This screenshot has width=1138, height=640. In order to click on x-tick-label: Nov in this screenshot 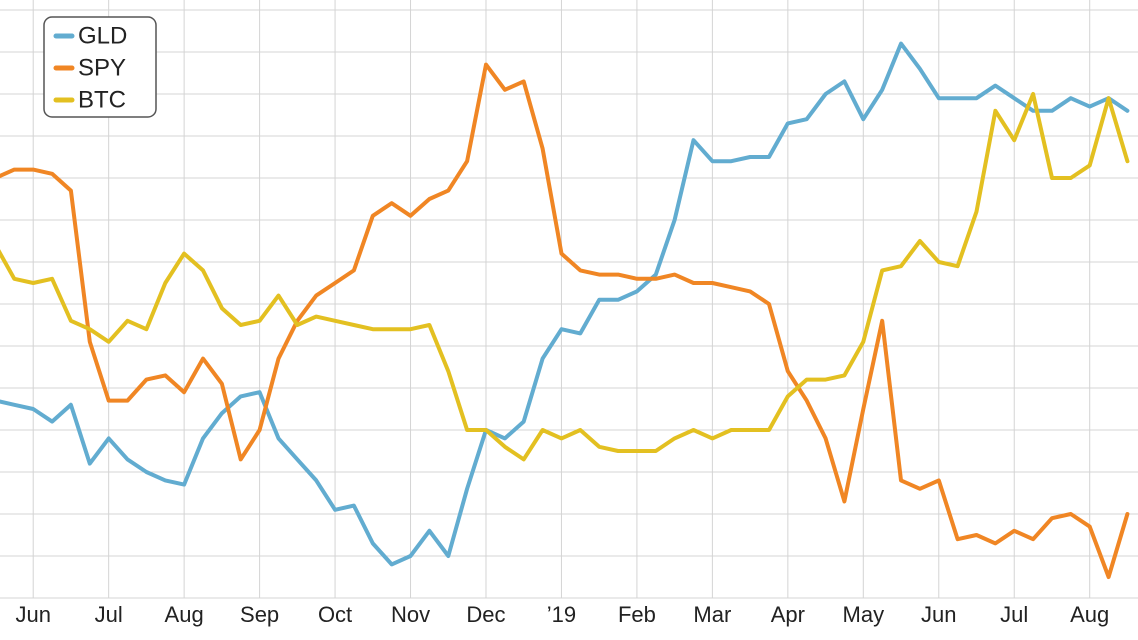, I will do `click(410, 614)`.